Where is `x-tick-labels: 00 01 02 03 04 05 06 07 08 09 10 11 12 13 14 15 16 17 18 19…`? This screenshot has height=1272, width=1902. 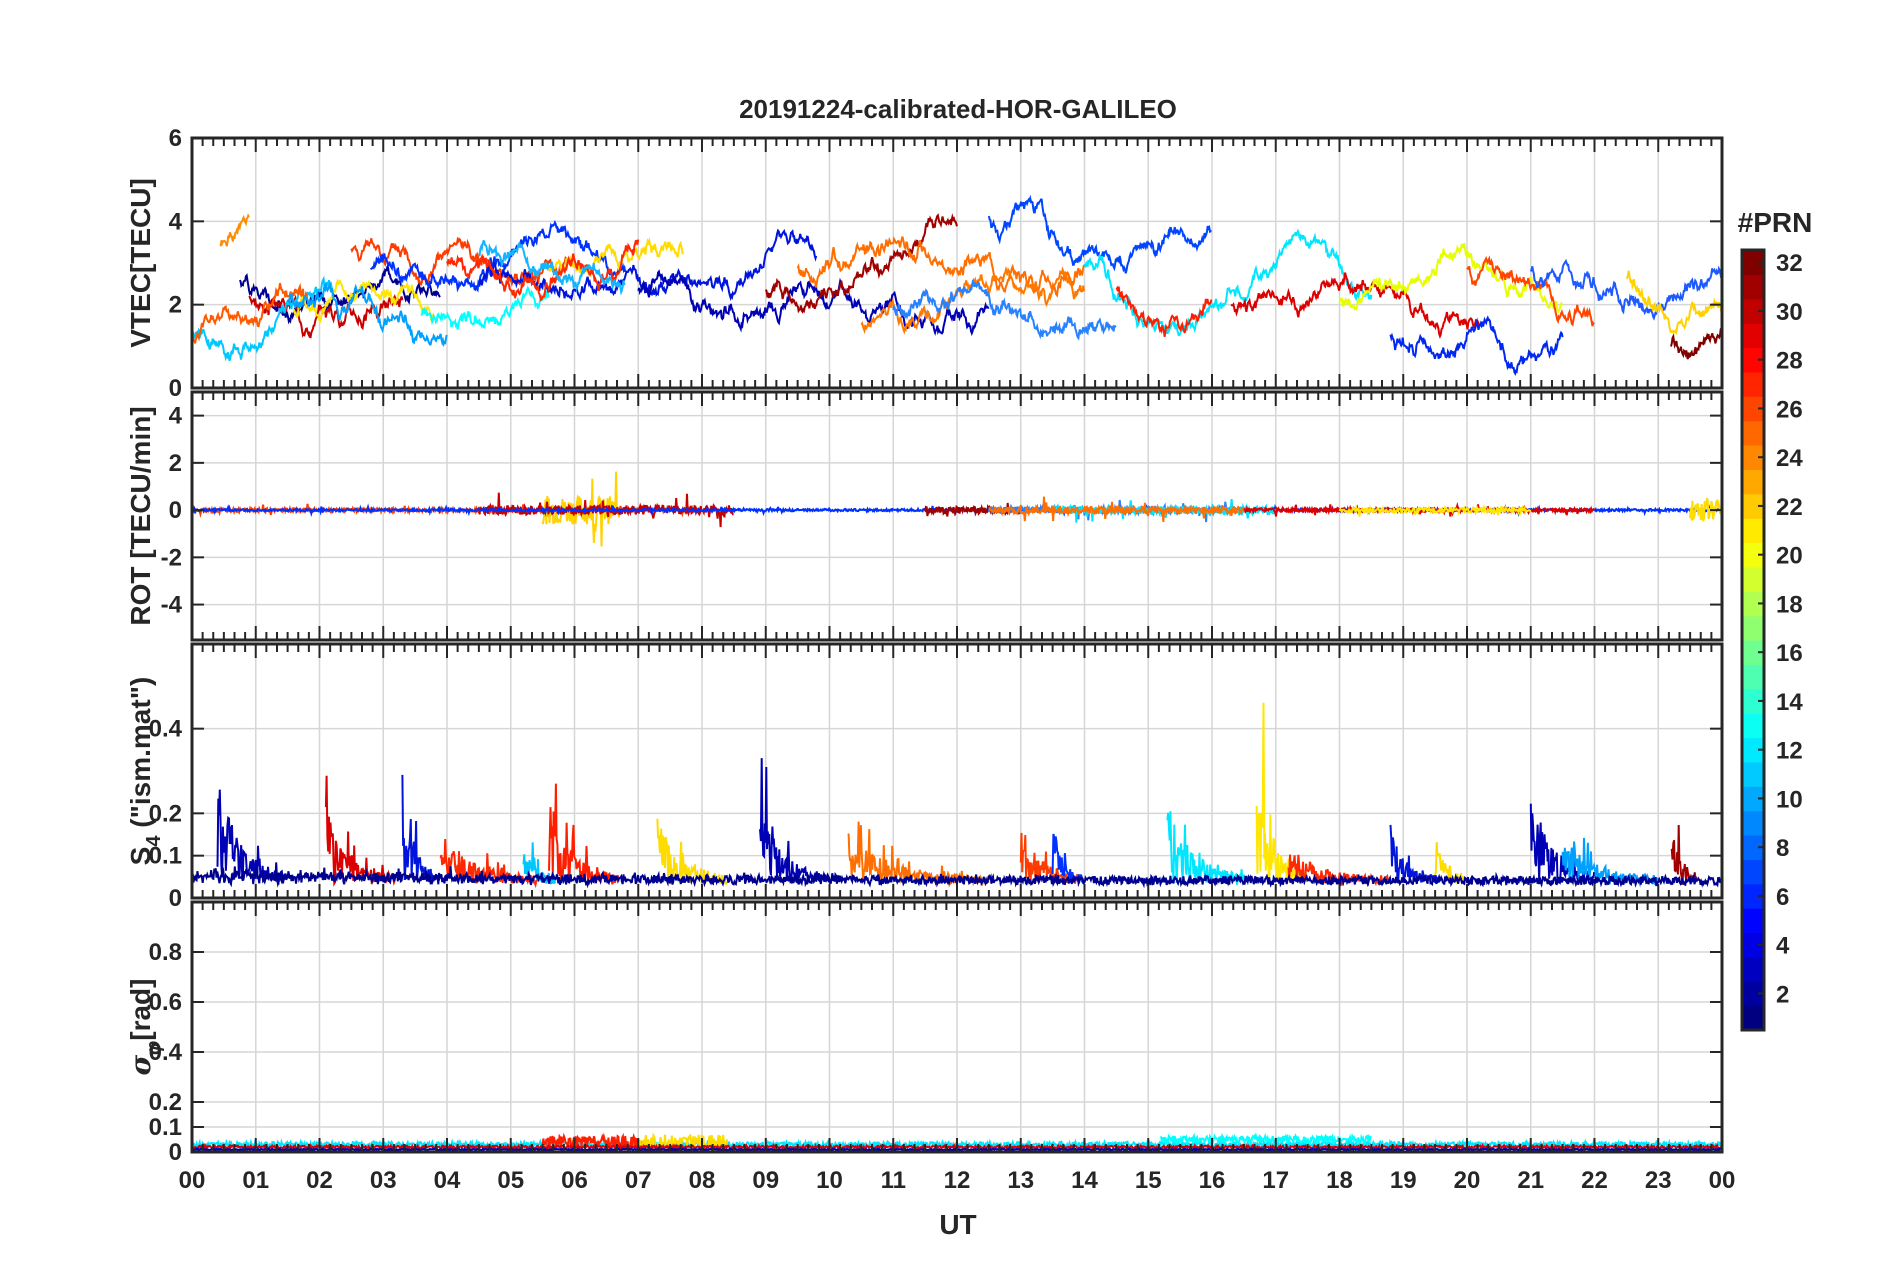 x-tick-labels: 00 01 02 03 04 05 06 07 08 09 10 11 12 13 14 15 16 17 18 19… is located at coordinates (957, 1180).